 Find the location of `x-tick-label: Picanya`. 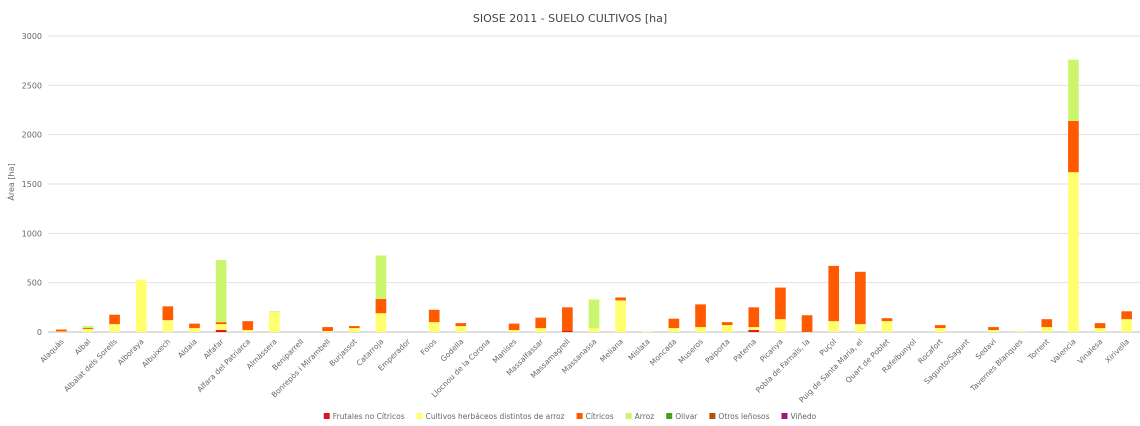

x-tick-label: Picanya is located at coordinates (771, 350).